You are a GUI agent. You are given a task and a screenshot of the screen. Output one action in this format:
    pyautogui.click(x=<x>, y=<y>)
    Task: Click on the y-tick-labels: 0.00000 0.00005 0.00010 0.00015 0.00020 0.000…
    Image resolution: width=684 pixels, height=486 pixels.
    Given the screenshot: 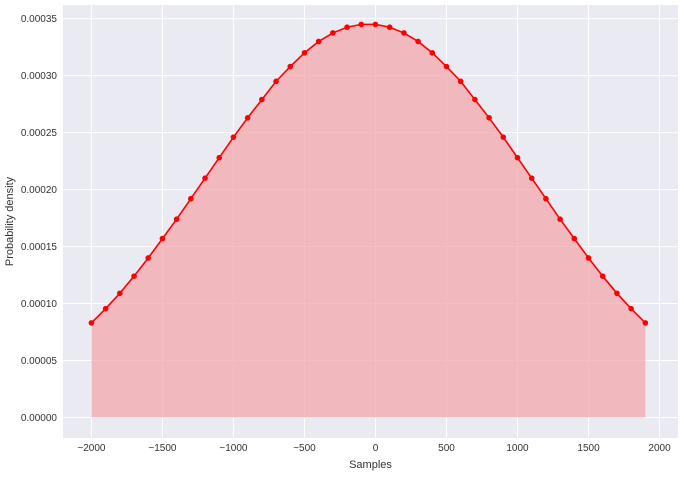 What is the action you would take?
    pyautogui.click(x=39, y=219)
    